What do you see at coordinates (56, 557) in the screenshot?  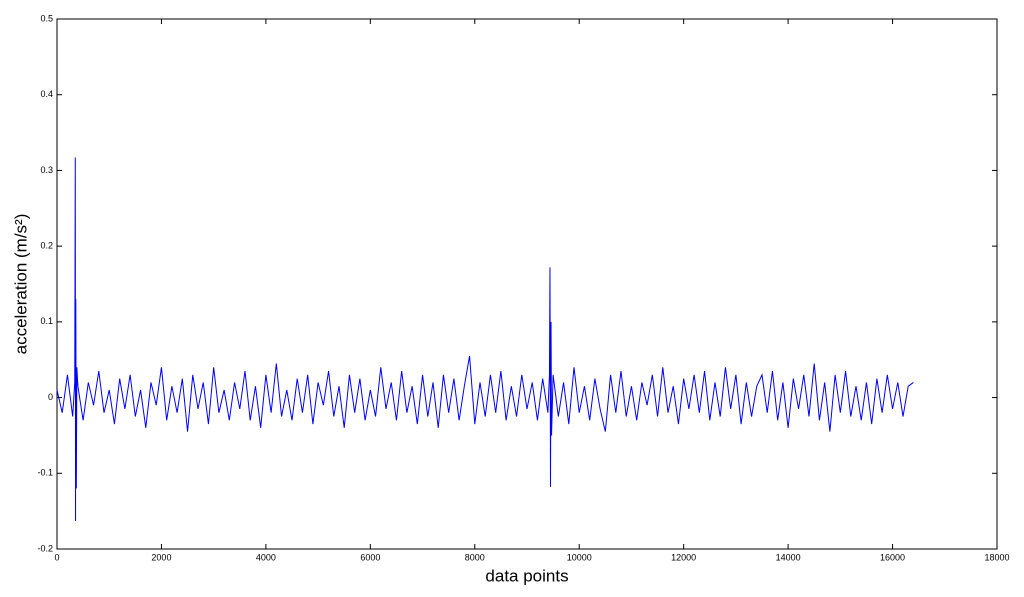 I see `x-tick-label: 0` at bounding box center [56, 557].